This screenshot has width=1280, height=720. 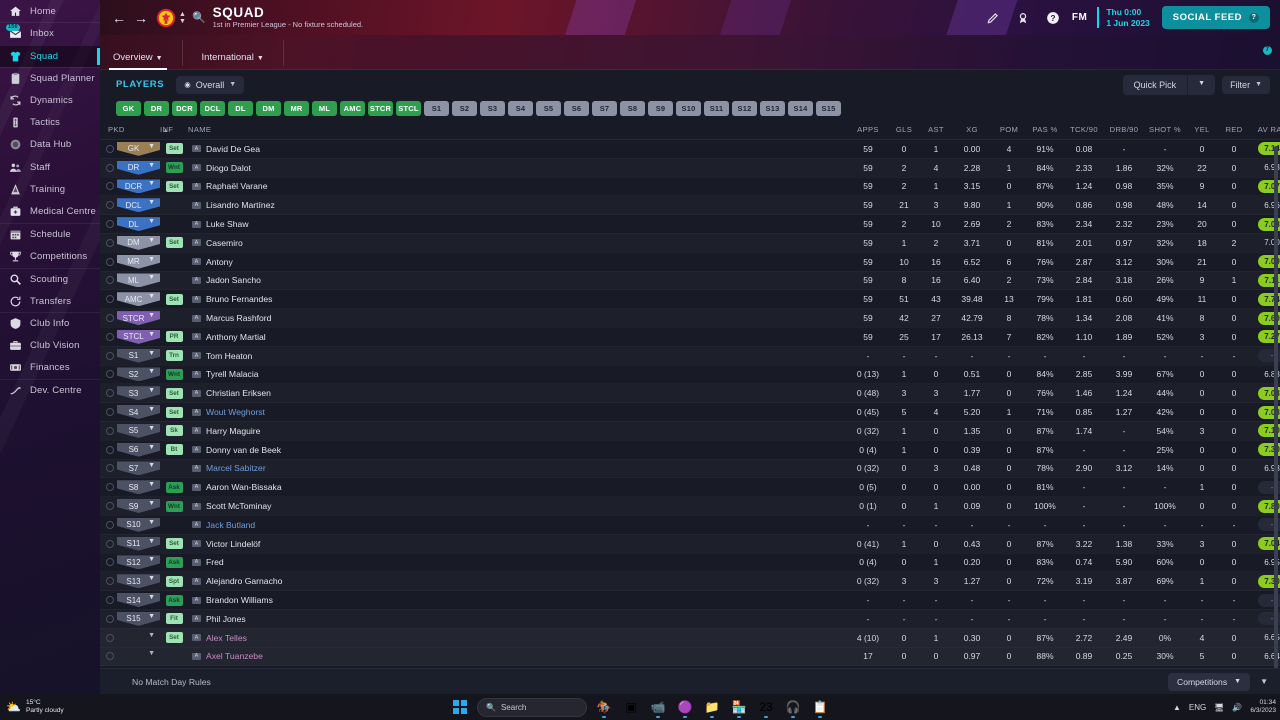 I want to click on sidebar-item-competitions: Competitions, so click(x=50, y=256).